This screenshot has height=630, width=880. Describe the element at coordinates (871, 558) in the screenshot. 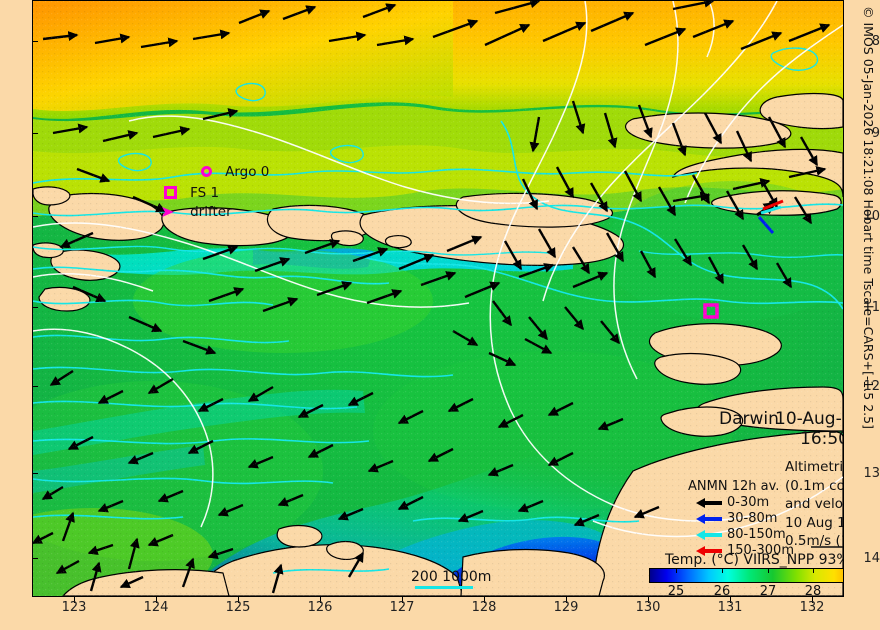

I see `y-tick-label: 14` at that location.